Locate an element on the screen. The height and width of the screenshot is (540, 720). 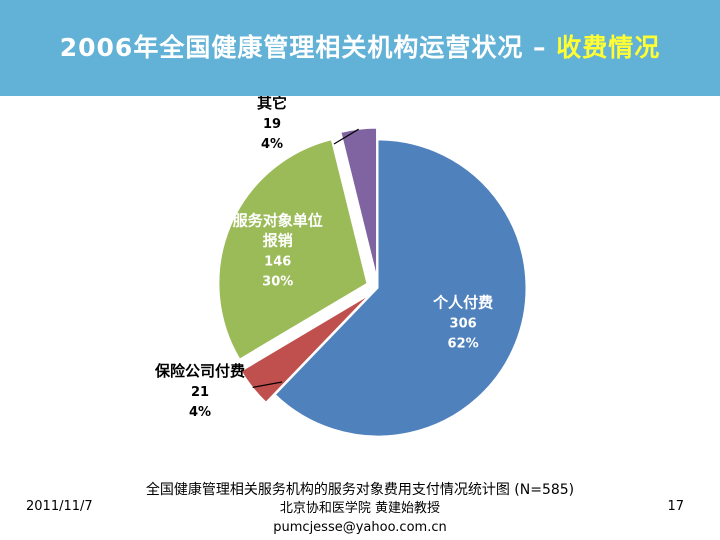
slice-percent: 30% is located at coordinates (277, 281).